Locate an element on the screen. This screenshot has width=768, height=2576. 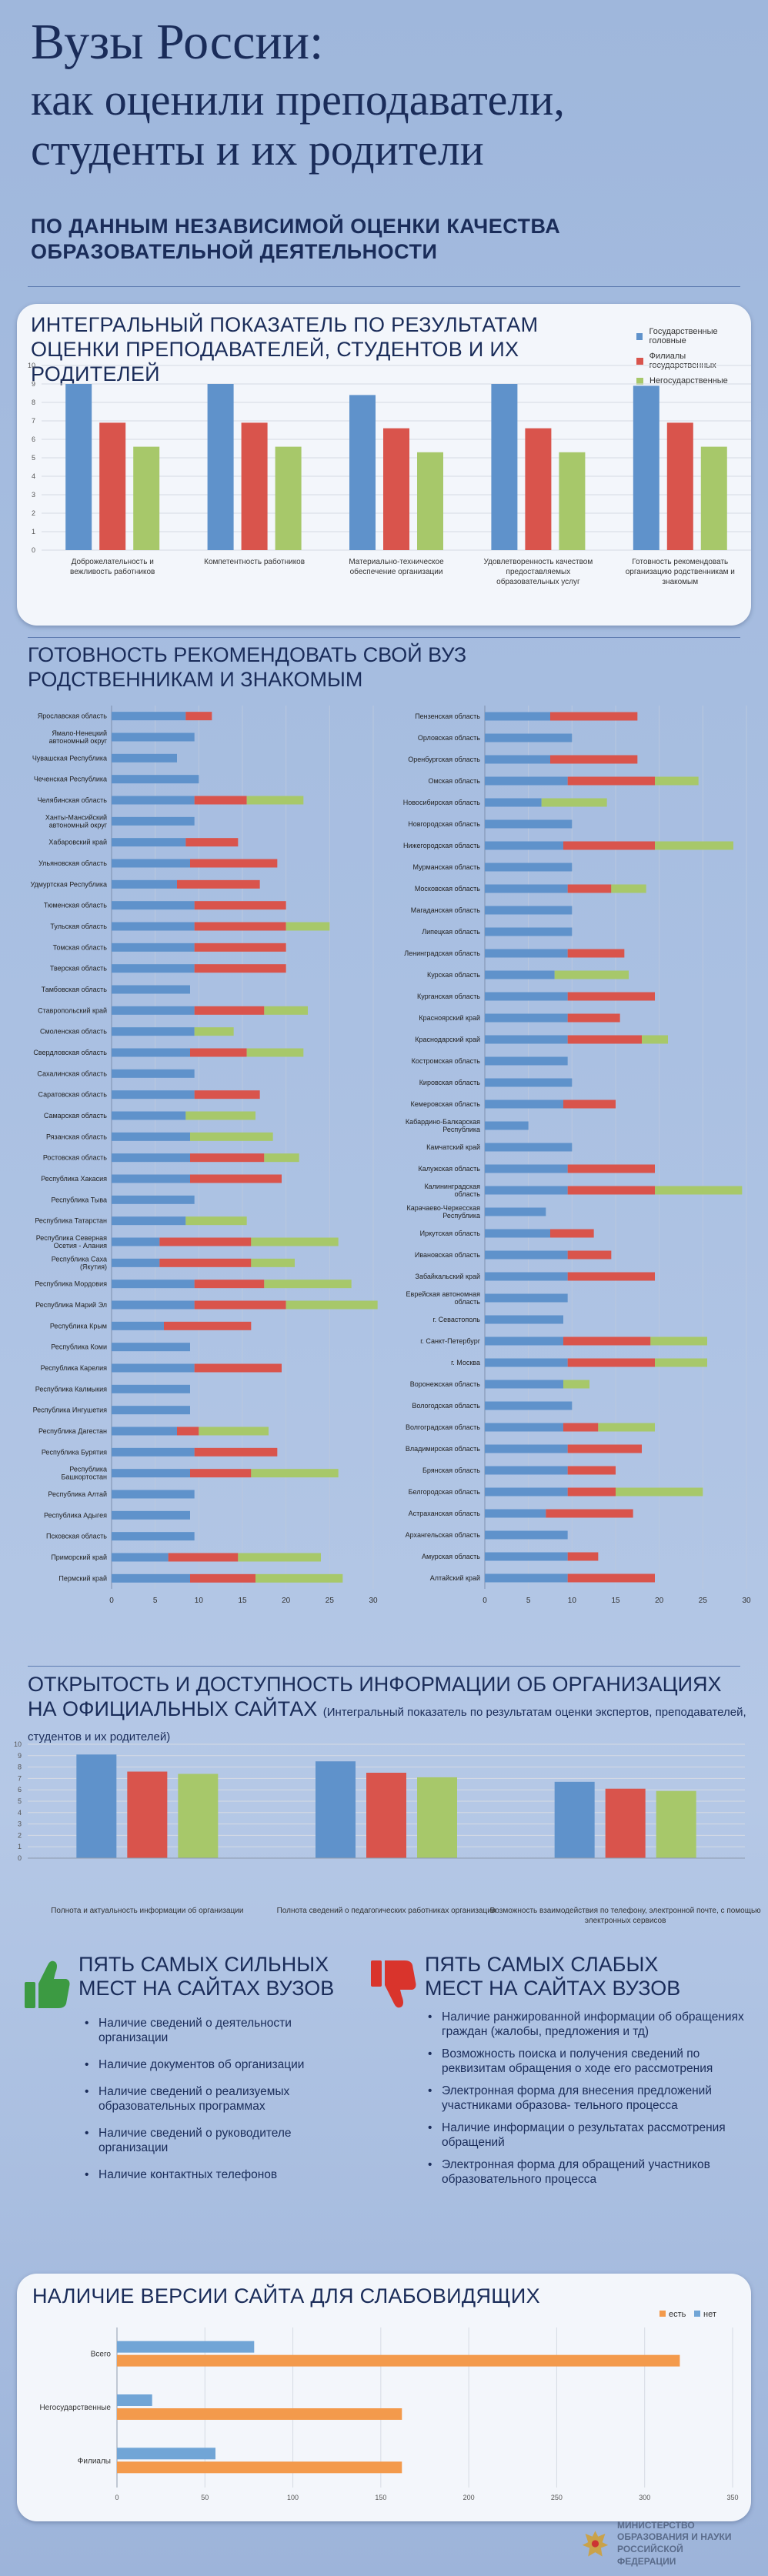
ministry-line: ОБРАЗОВАНИЯ И НАУКИ is located at coordinates (674, 2537).